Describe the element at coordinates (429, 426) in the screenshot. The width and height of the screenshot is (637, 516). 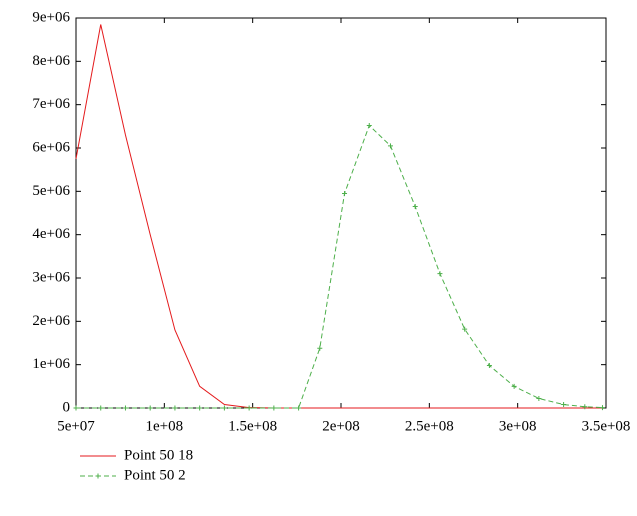
I see `x-tick-label: 2.5e+08` at that location.